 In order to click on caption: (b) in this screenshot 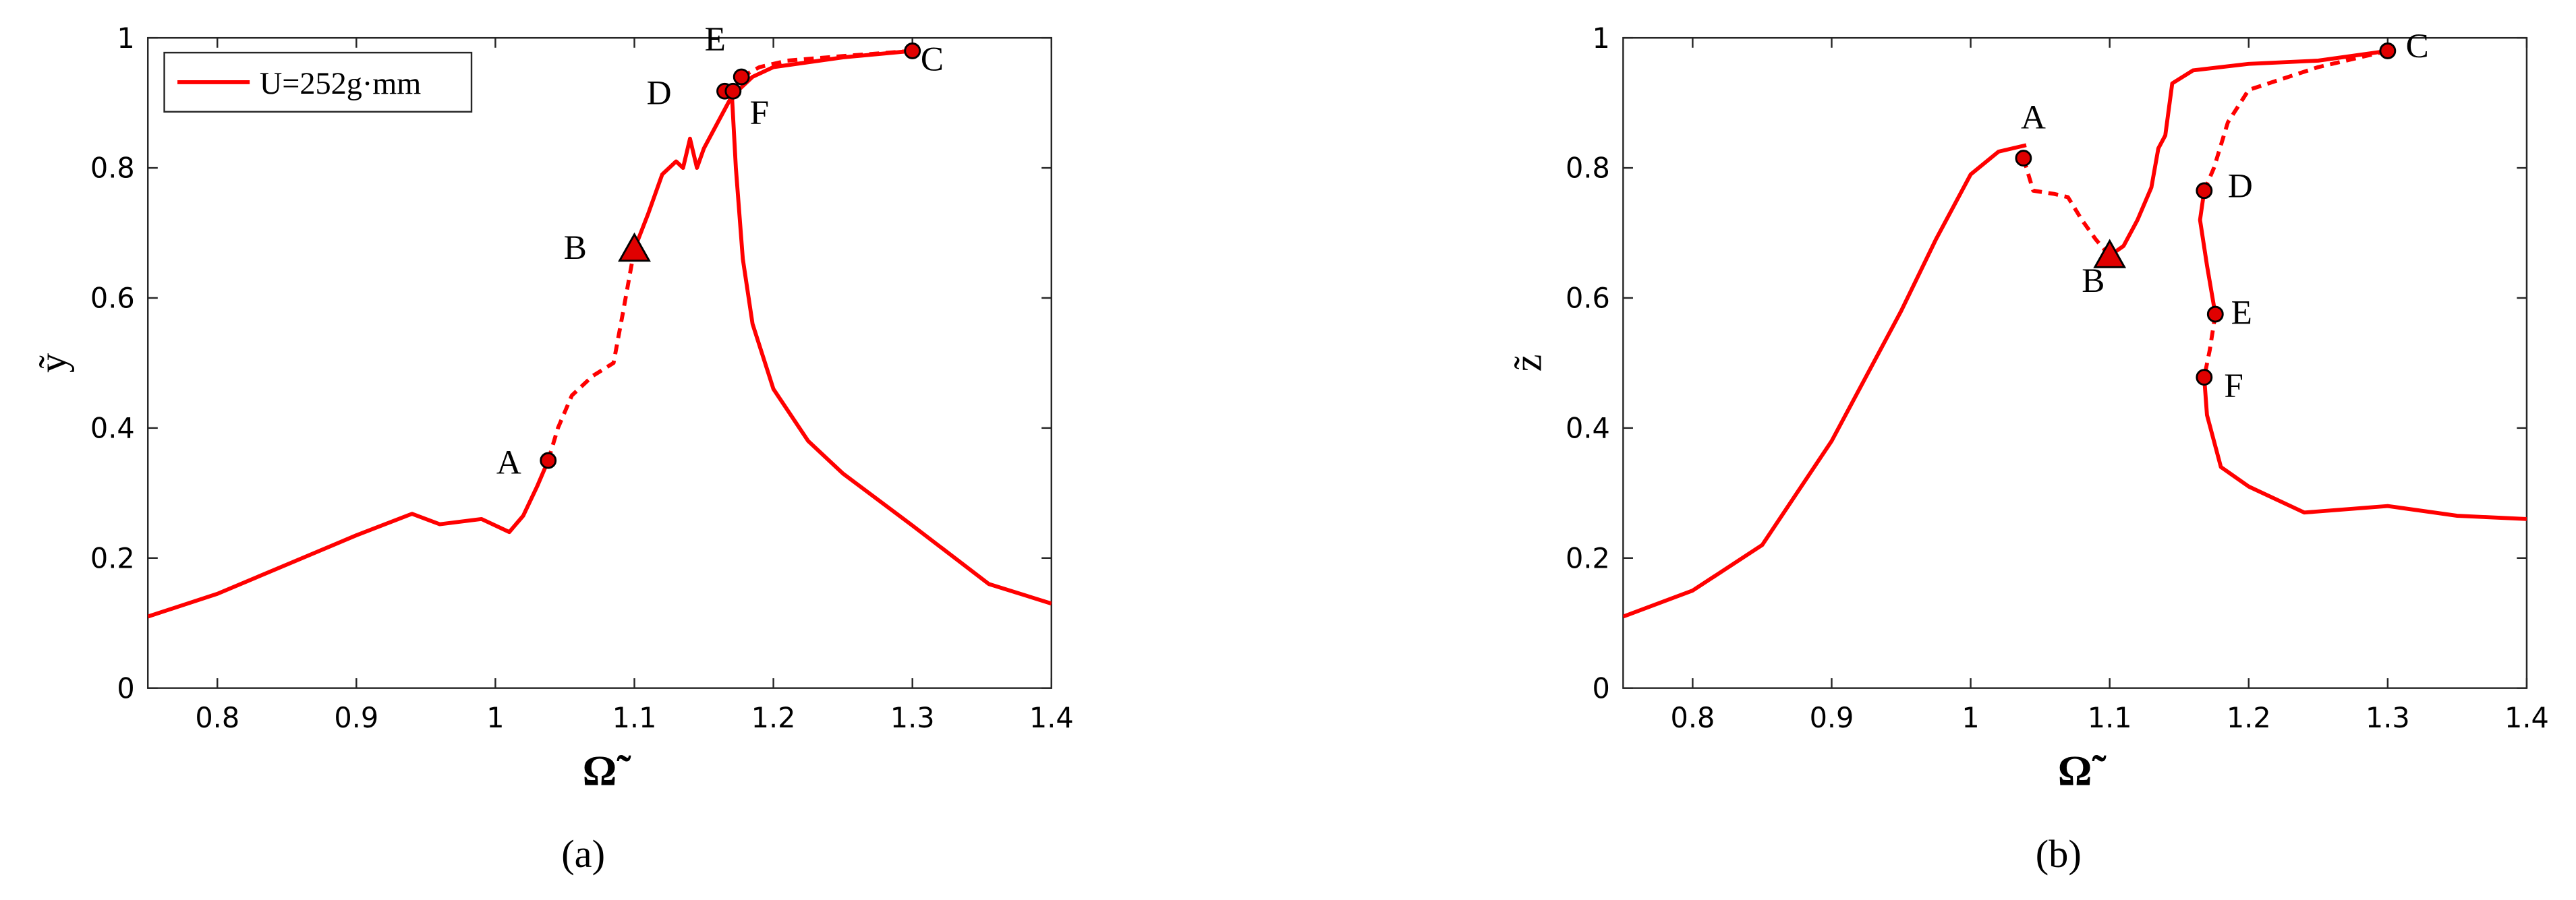, I will do `click(2059, 854)`.